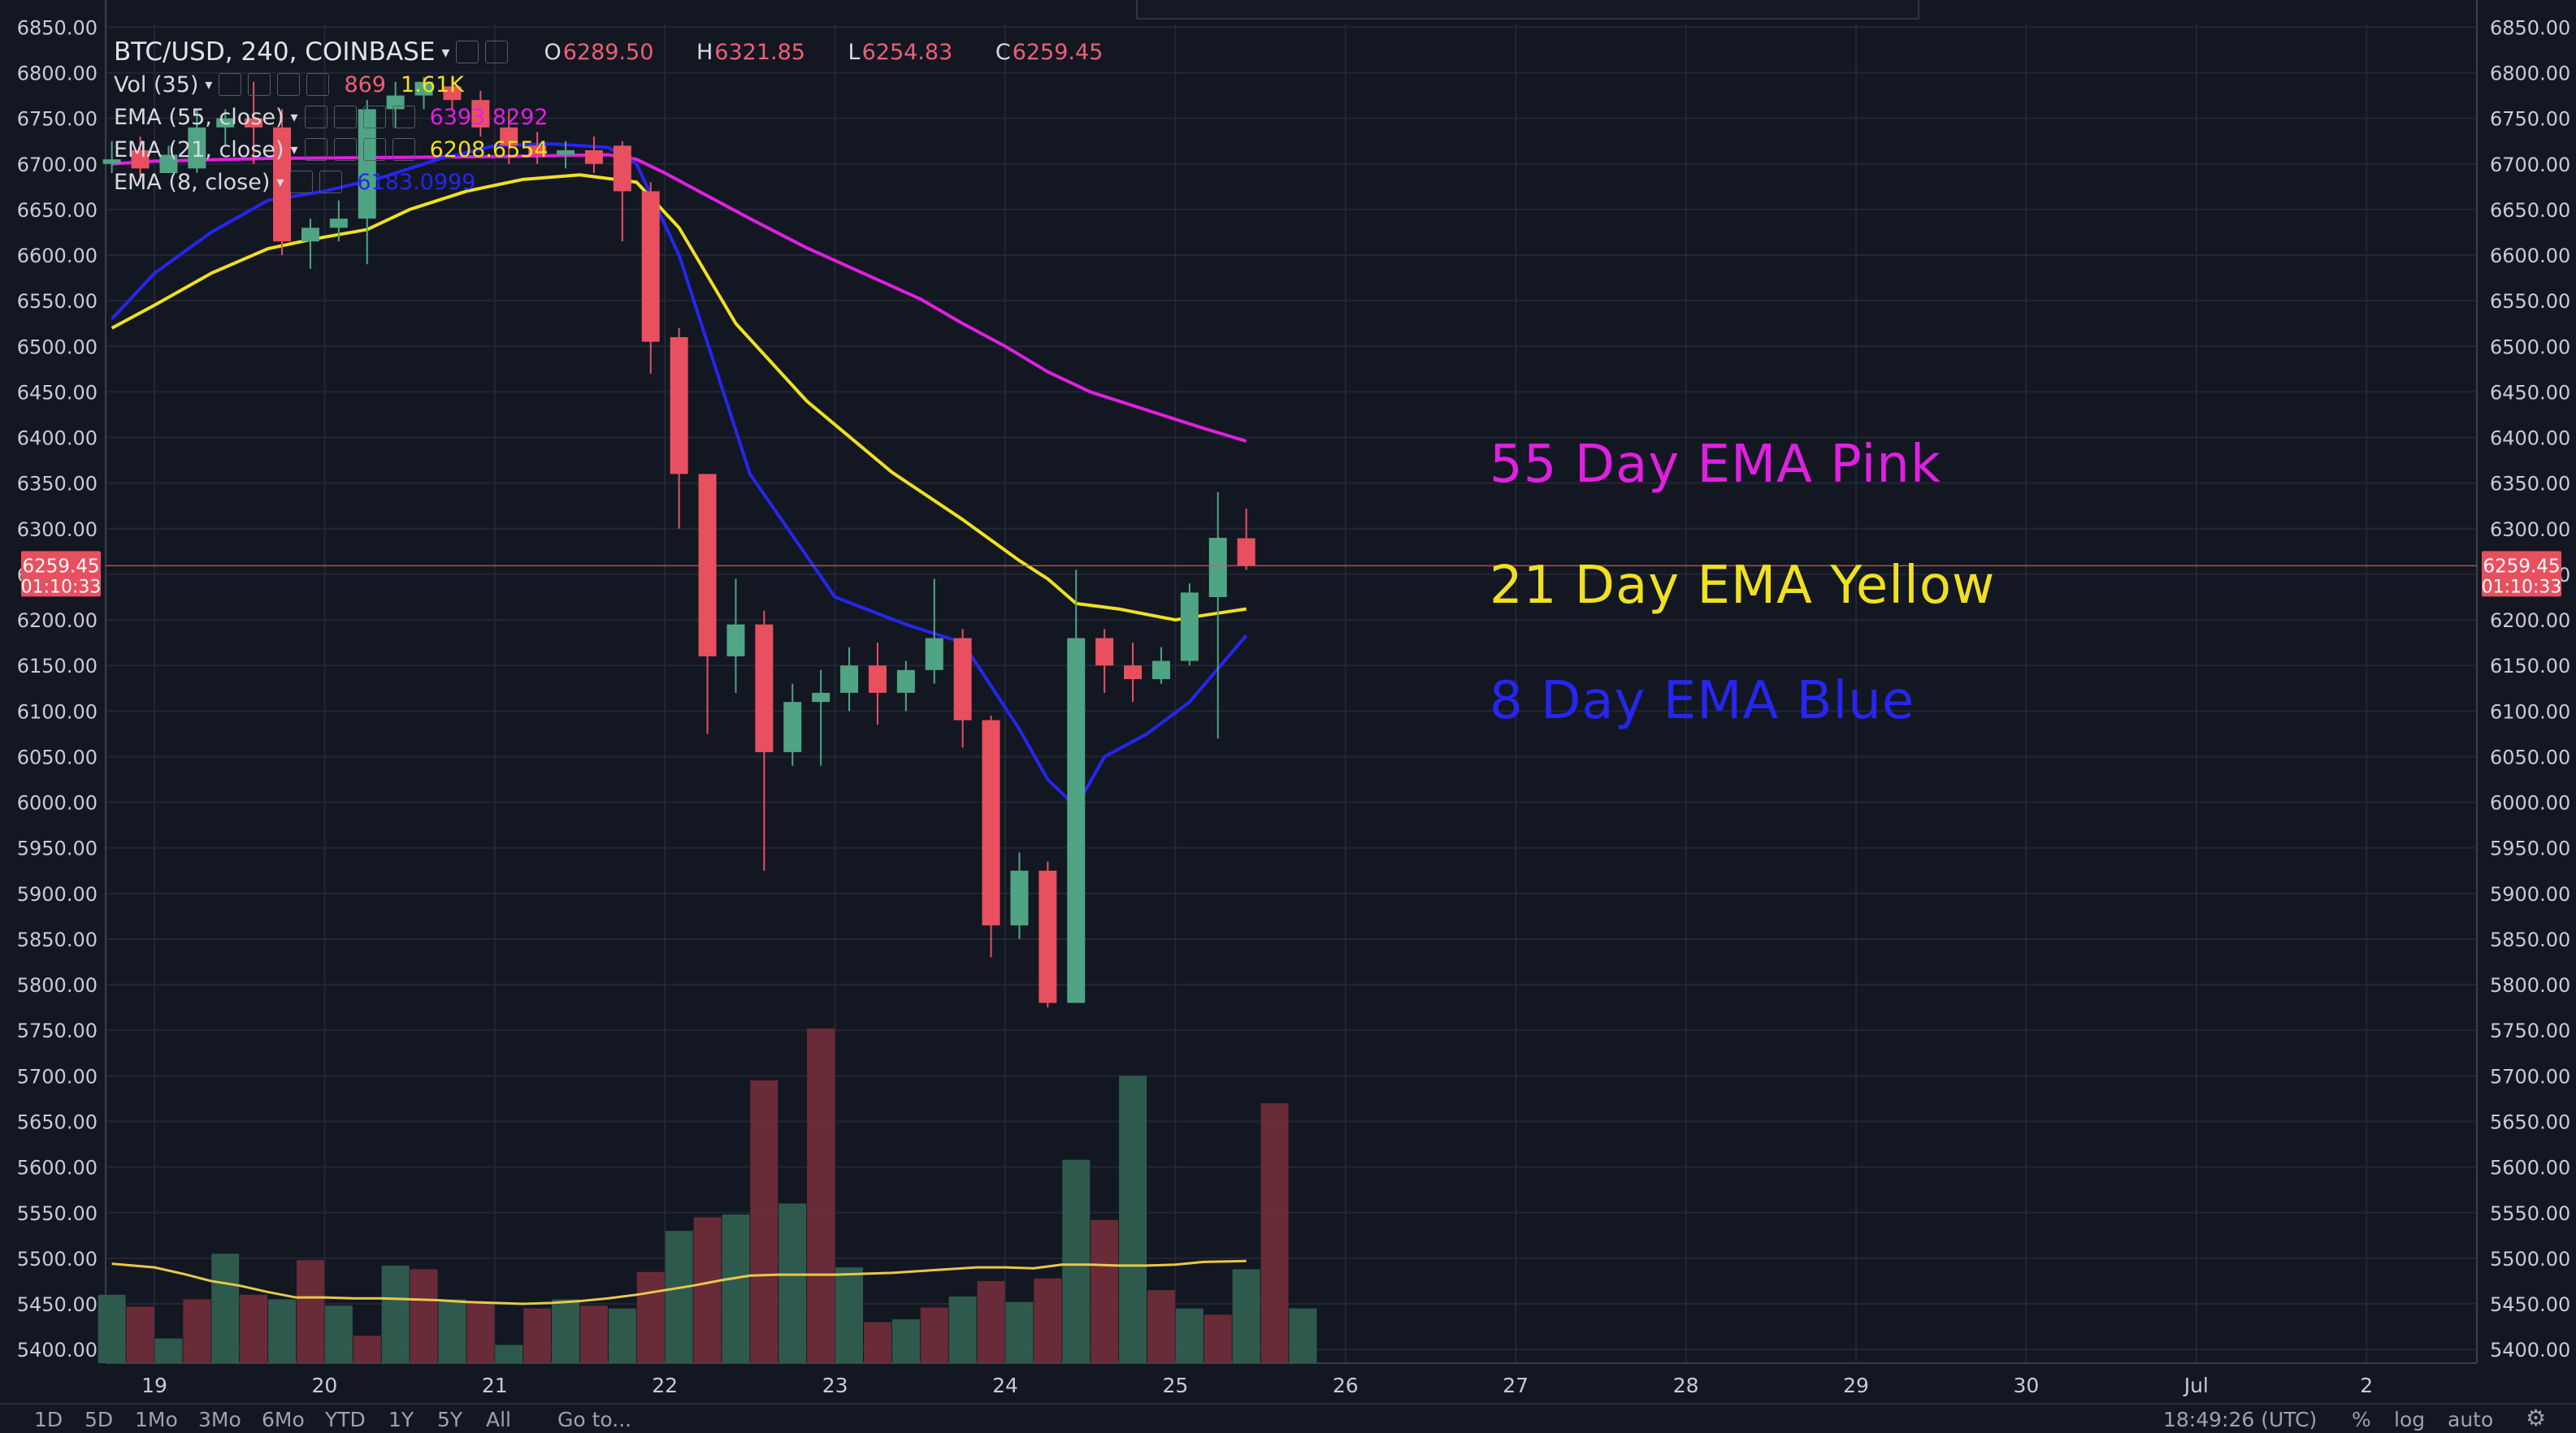  I want to click on range-3mo: 3Mo, so click(219, 1419).